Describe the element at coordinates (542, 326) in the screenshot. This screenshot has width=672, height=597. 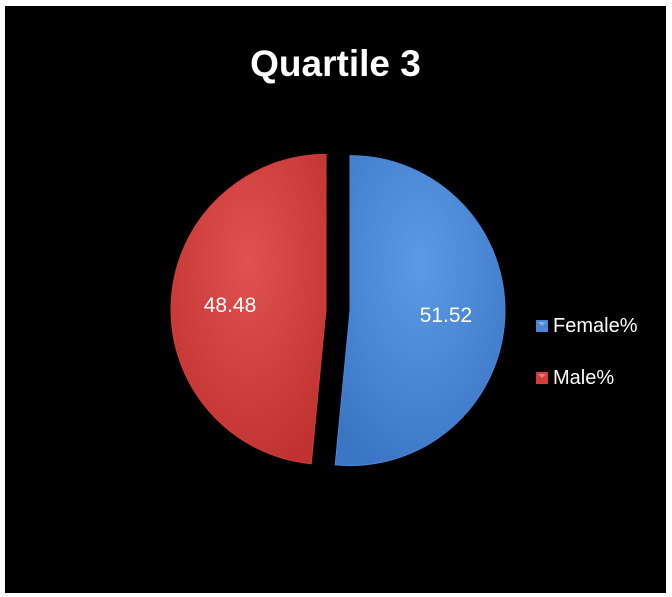
I see `legend-swatch-female` at that location.